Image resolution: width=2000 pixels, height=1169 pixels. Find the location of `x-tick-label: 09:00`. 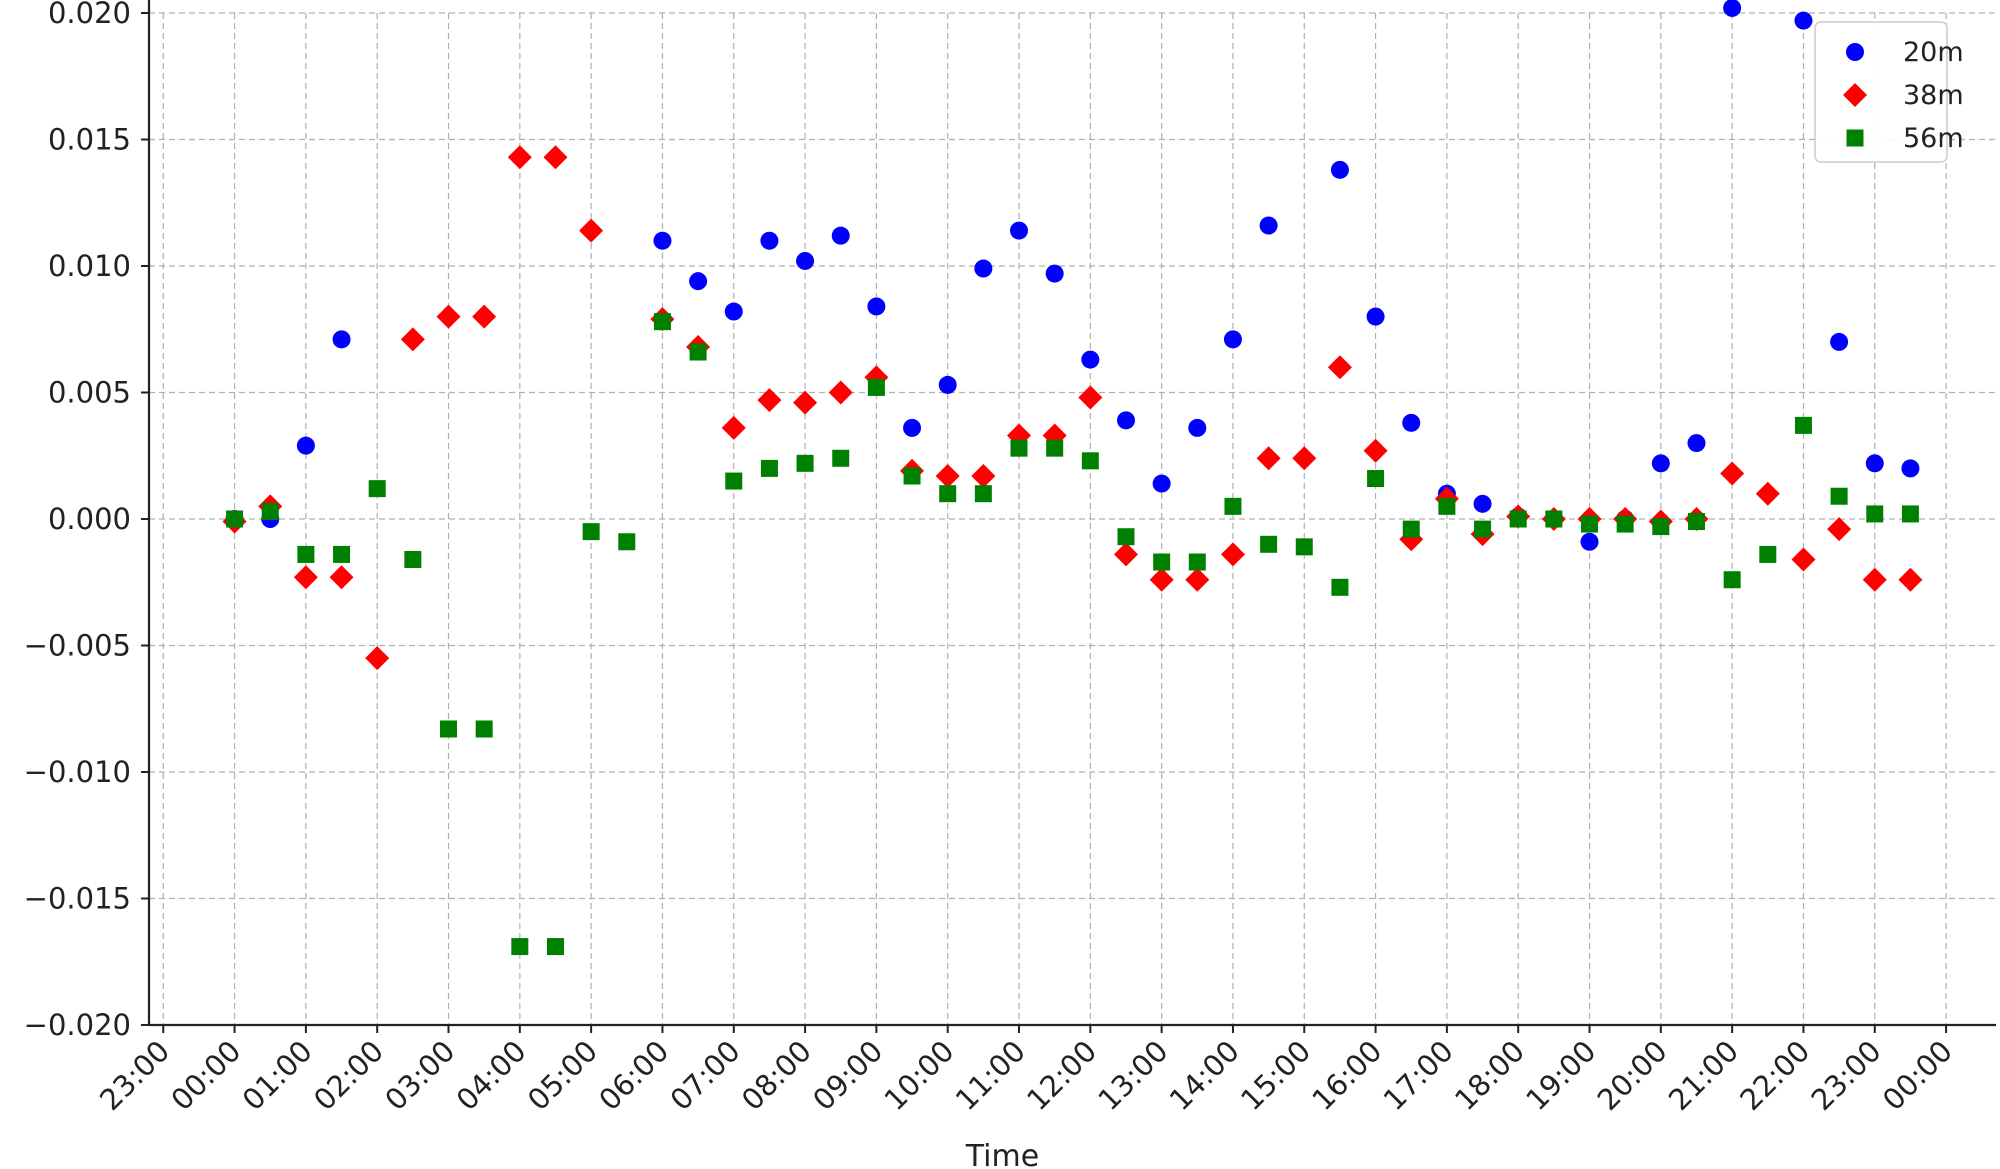

x-tick-label: 09:00 is located at coordinates (847, 1075).